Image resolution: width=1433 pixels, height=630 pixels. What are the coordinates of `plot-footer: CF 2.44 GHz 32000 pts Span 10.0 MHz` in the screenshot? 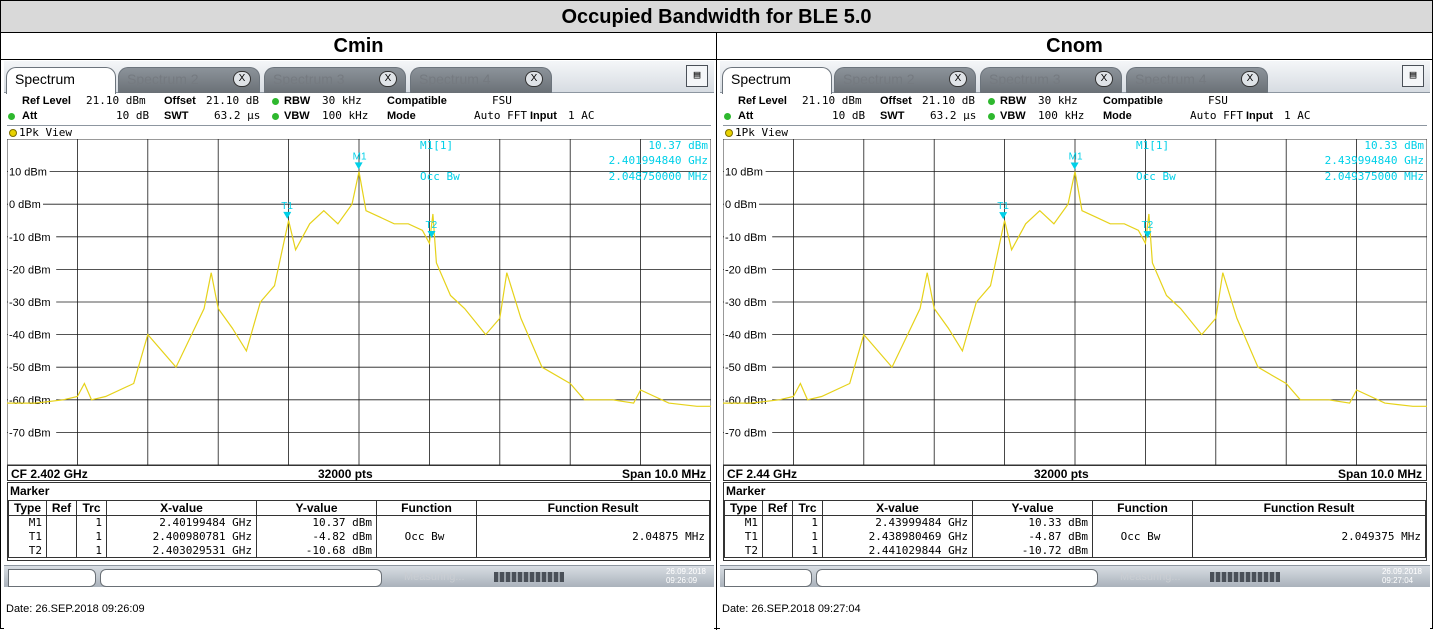 It's located at (1075, 473).